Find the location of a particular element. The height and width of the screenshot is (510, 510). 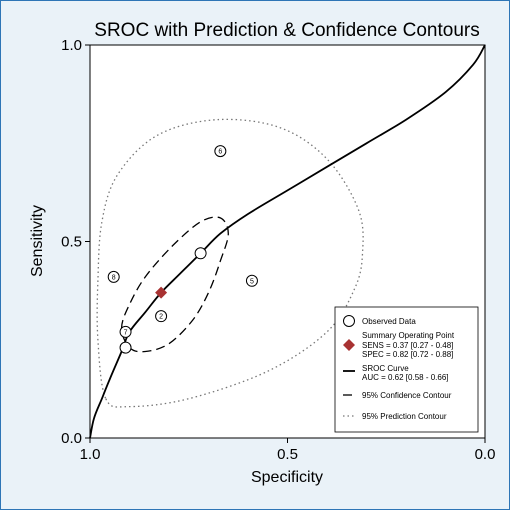

confidence-contour is located at coordinates (174, 284).